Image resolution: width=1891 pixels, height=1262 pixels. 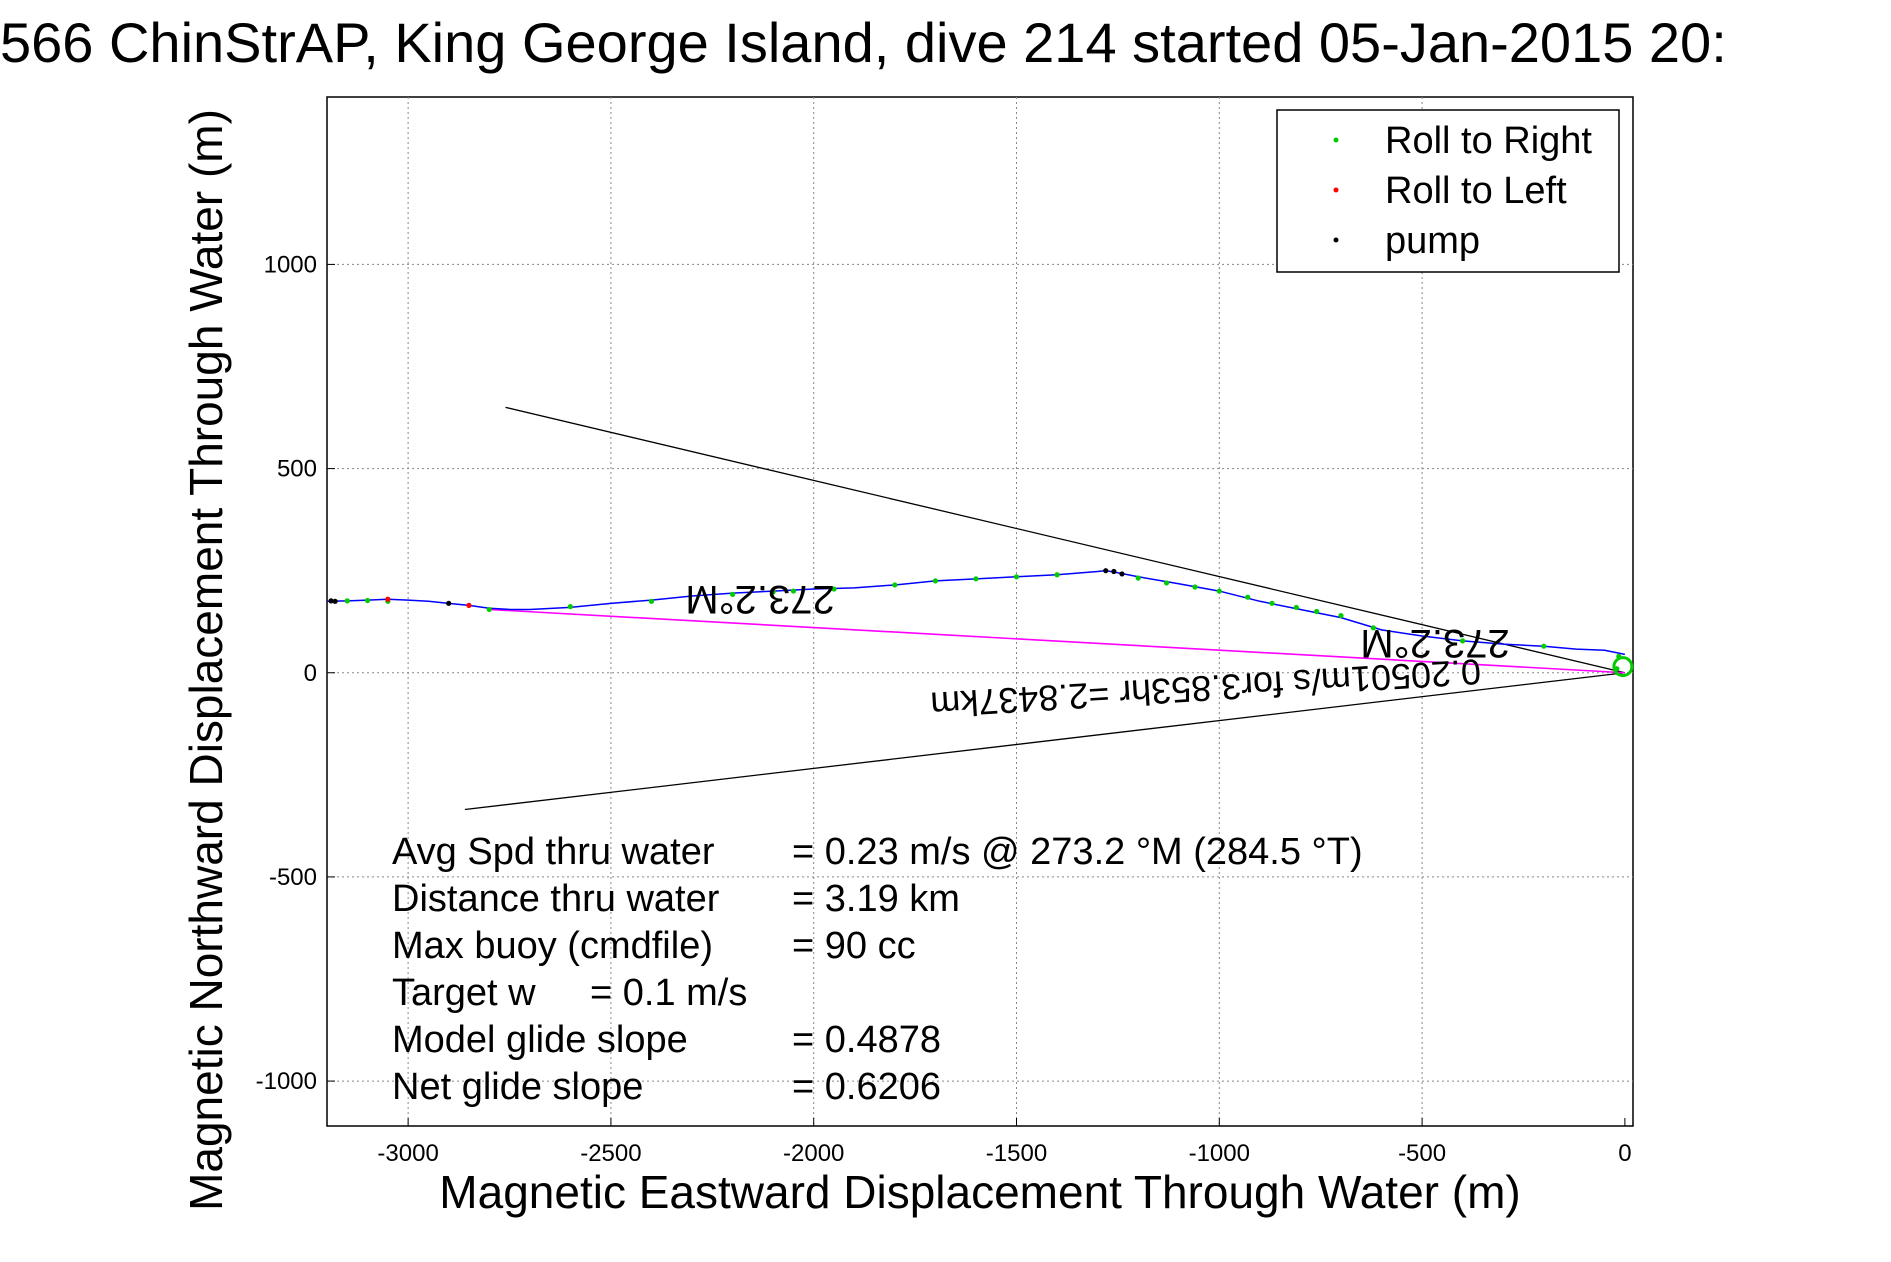 I want to click on markers, so click(x=981, y=623).